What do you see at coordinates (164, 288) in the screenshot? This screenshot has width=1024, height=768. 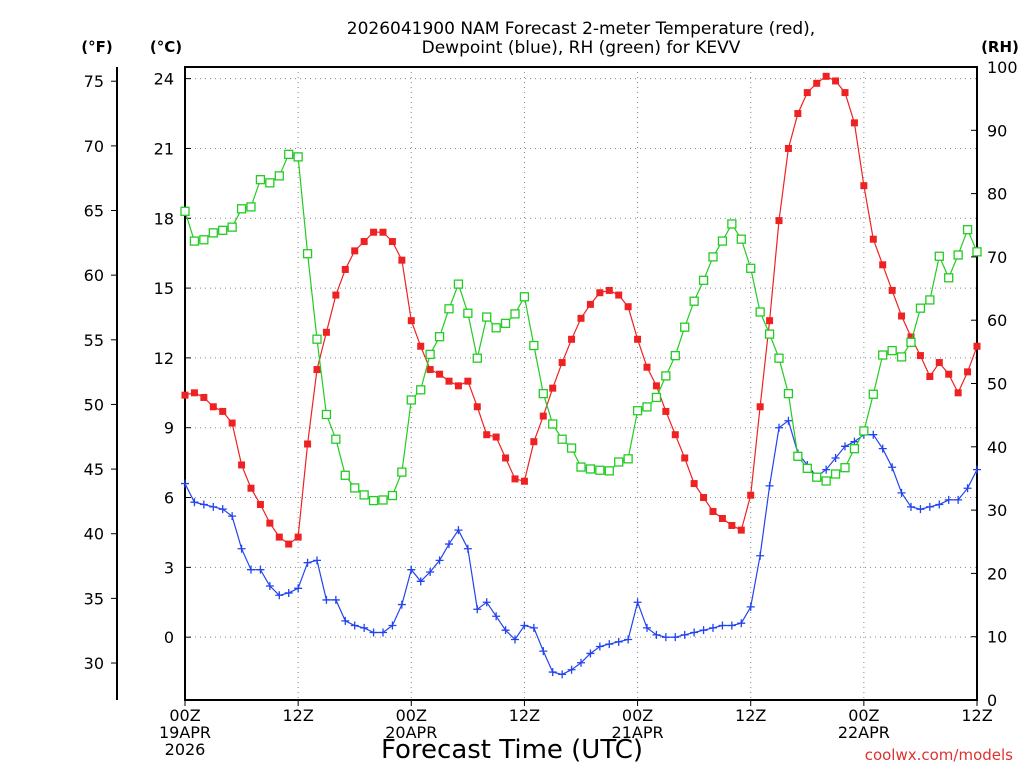 I see `c-tick-label: 15` at bounding box center [164, 288].